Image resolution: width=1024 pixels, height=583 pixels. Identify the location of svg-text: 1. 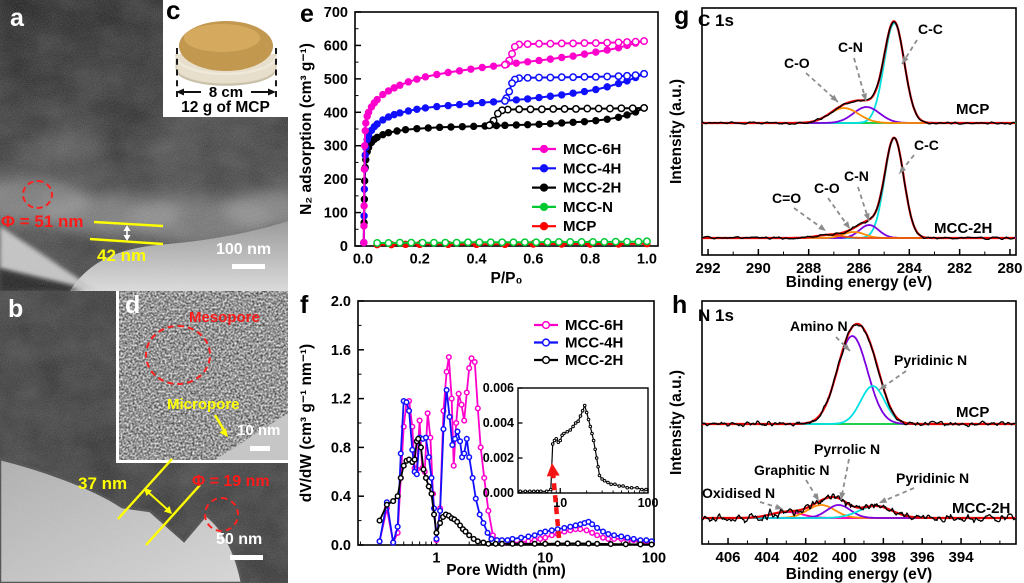
(436, 559).